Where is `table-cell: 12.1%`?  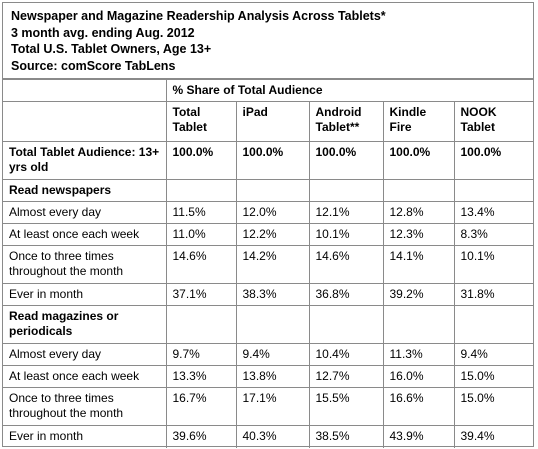
table-cell: 12.1% is located at coordinates (346, 212).